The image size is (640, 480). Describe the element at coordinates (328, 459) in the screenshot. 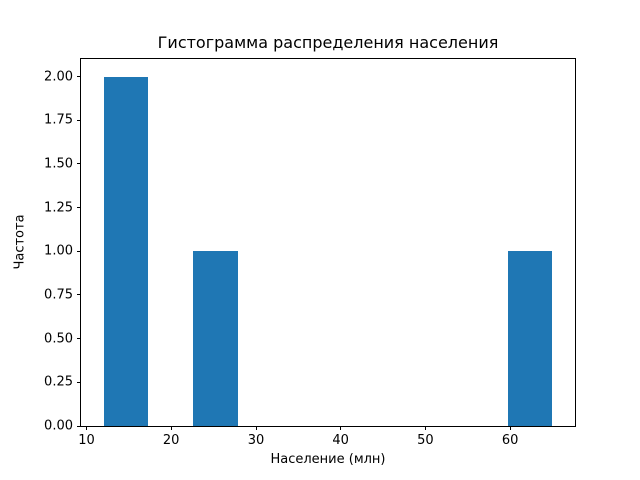

I see `x-axis-label: Население (млн)` at that location.